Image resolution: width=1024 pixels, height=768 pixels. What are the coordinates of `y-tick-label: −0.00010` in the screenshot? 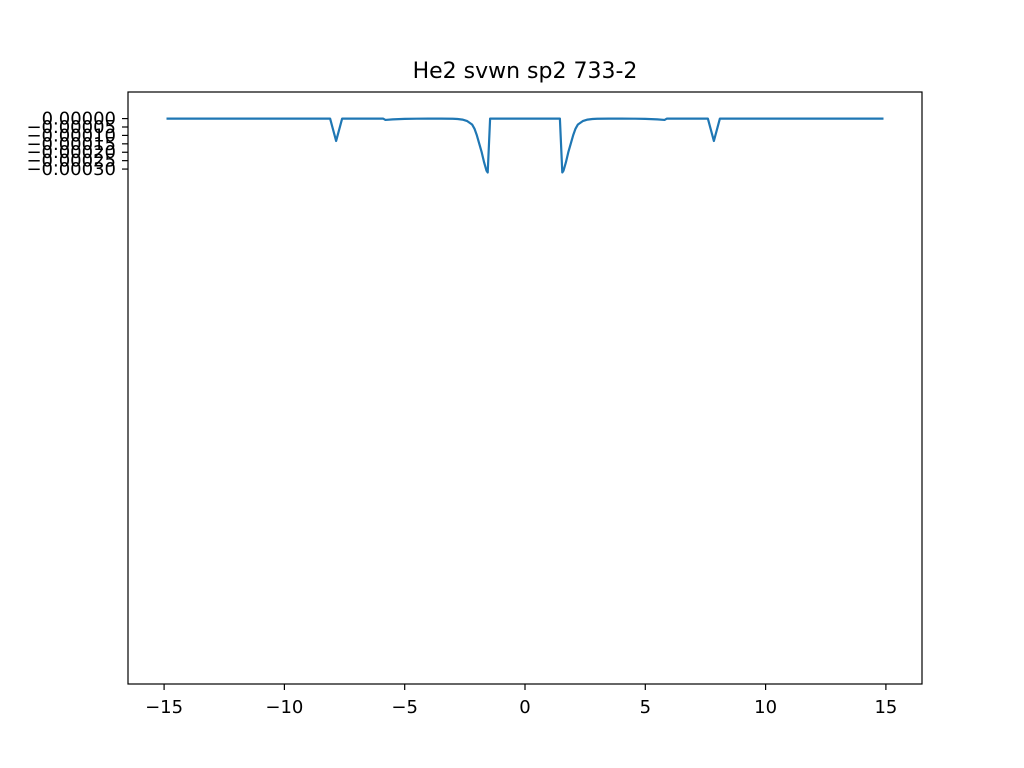 It's located at (71, 135).